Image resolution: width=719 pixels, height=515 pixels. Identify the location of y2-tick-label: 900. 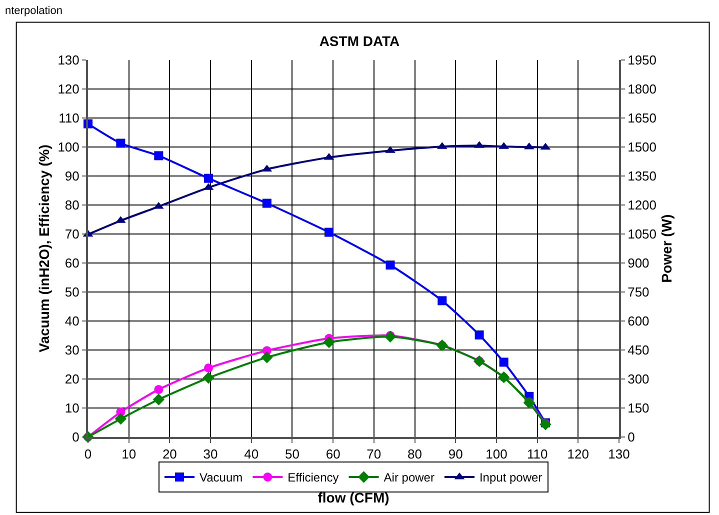
(639, 263).